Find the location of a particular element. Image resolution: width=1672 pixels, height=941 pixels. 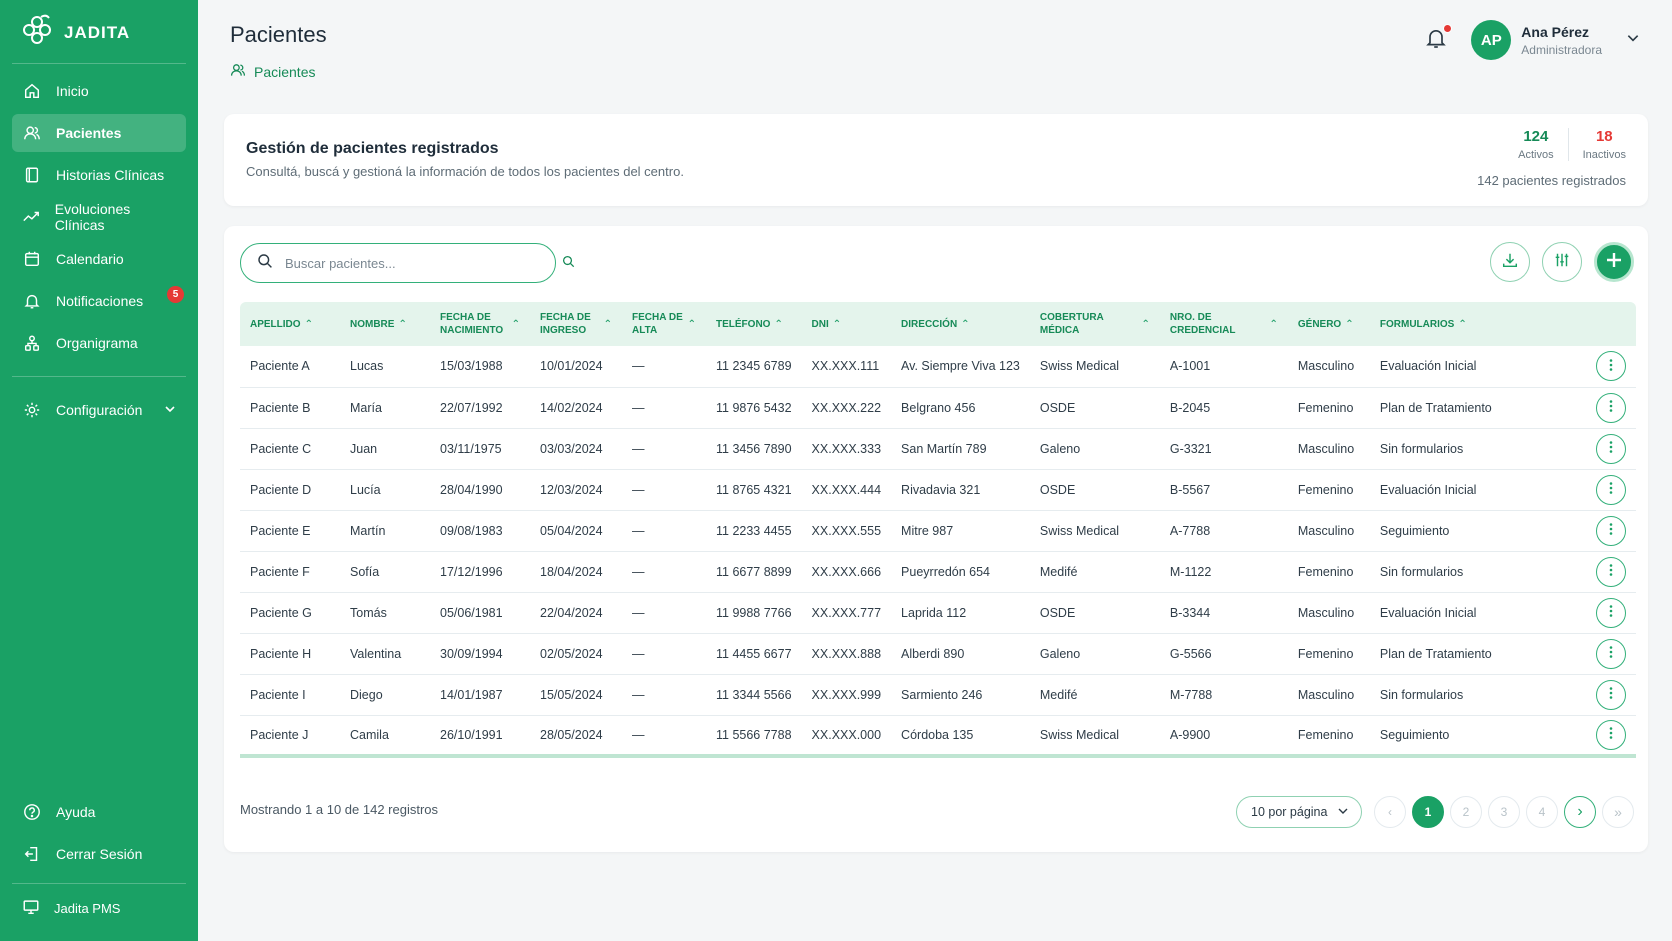

cell-nombre: Camila is located at coordinates (385, 736).